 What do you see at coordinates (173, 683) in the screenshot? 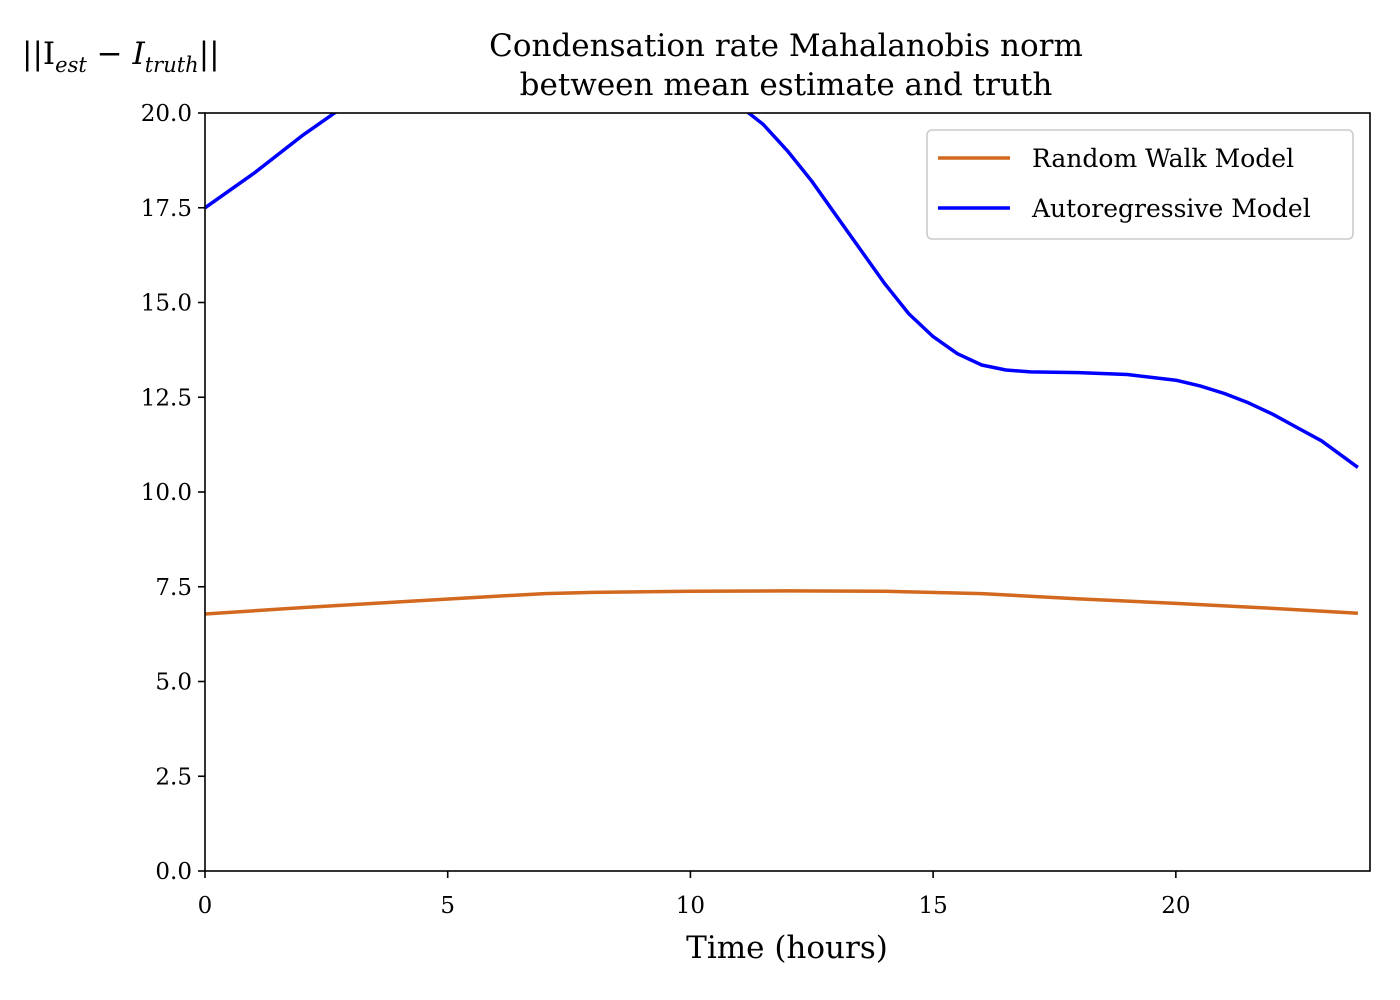
I see `y-tick-label: 5.0` at bounding box center [173, 683].